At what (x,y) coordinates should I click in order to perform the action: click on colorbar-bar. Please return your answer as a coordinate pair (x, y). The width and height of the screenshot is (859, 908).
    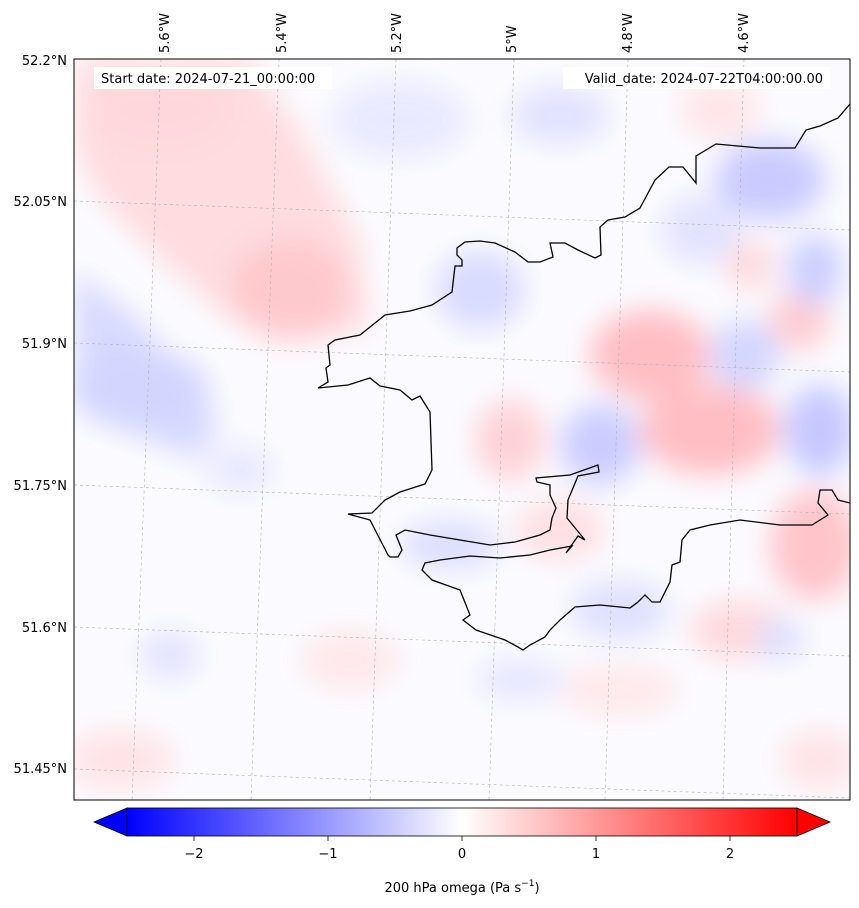
    Looking at the image, I should click on (462, 822).